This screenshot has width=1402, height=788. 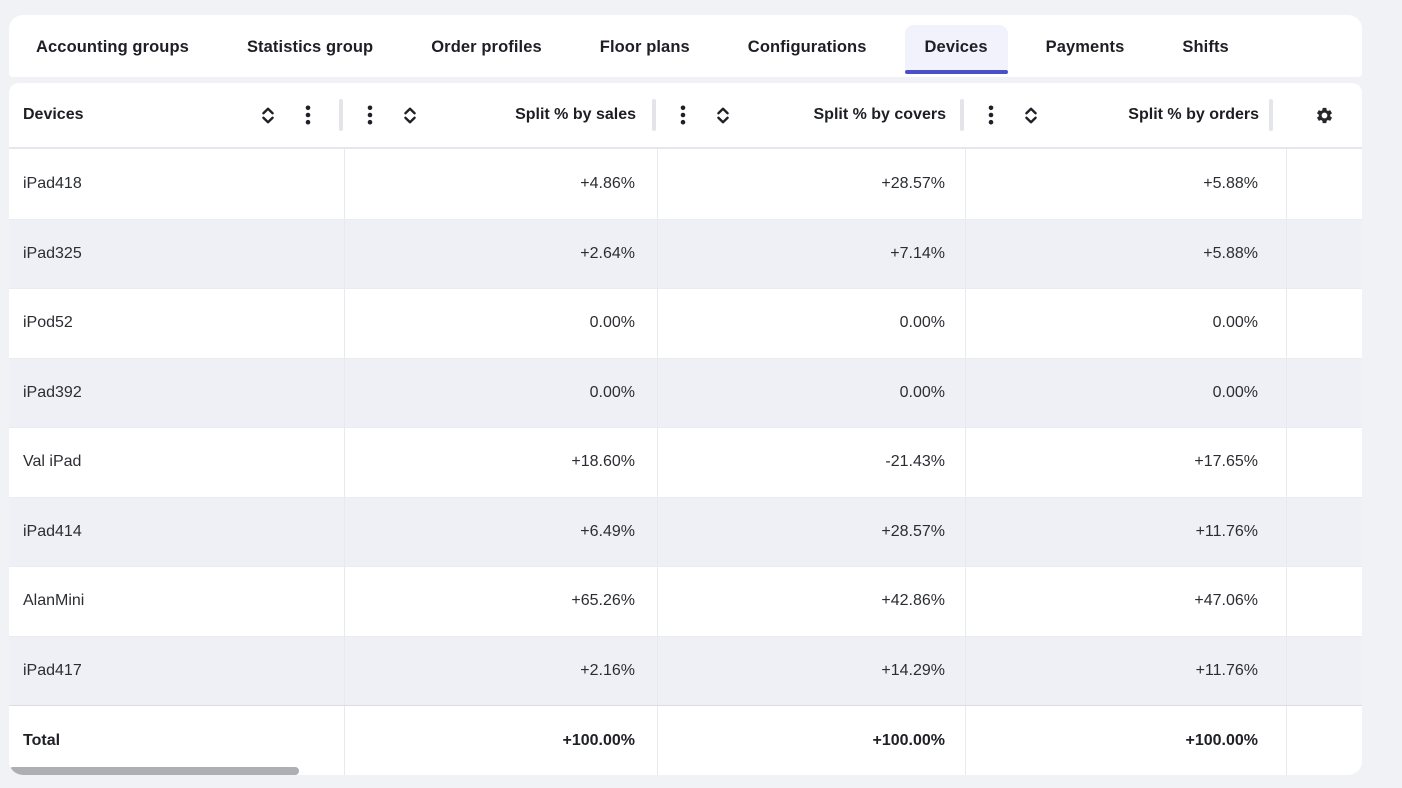 What do you see at coordinates (880, 114) in the screenshot?
I see `column-label-split-by-covers: Split % by covers` at bounding box center [880, 114].